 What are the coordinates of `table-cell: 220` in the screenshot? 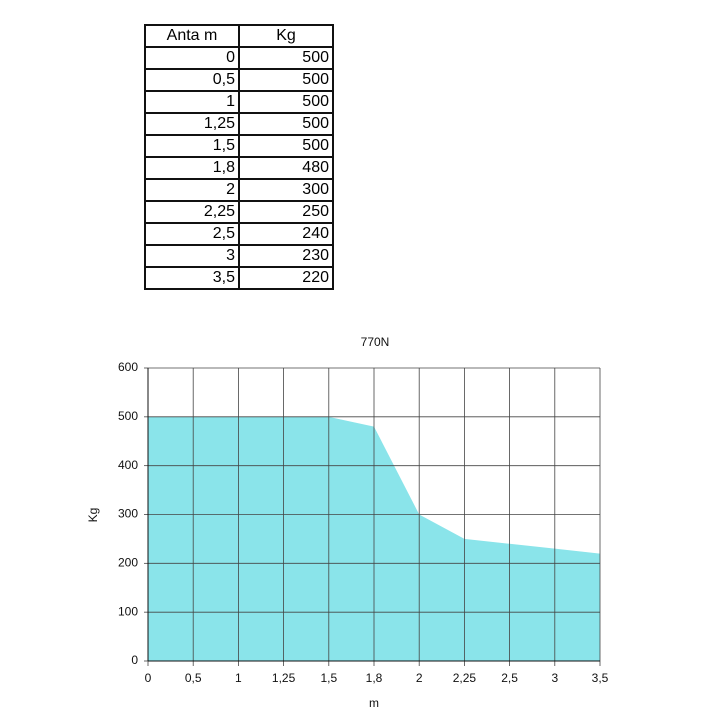 It's located at (286, 278).